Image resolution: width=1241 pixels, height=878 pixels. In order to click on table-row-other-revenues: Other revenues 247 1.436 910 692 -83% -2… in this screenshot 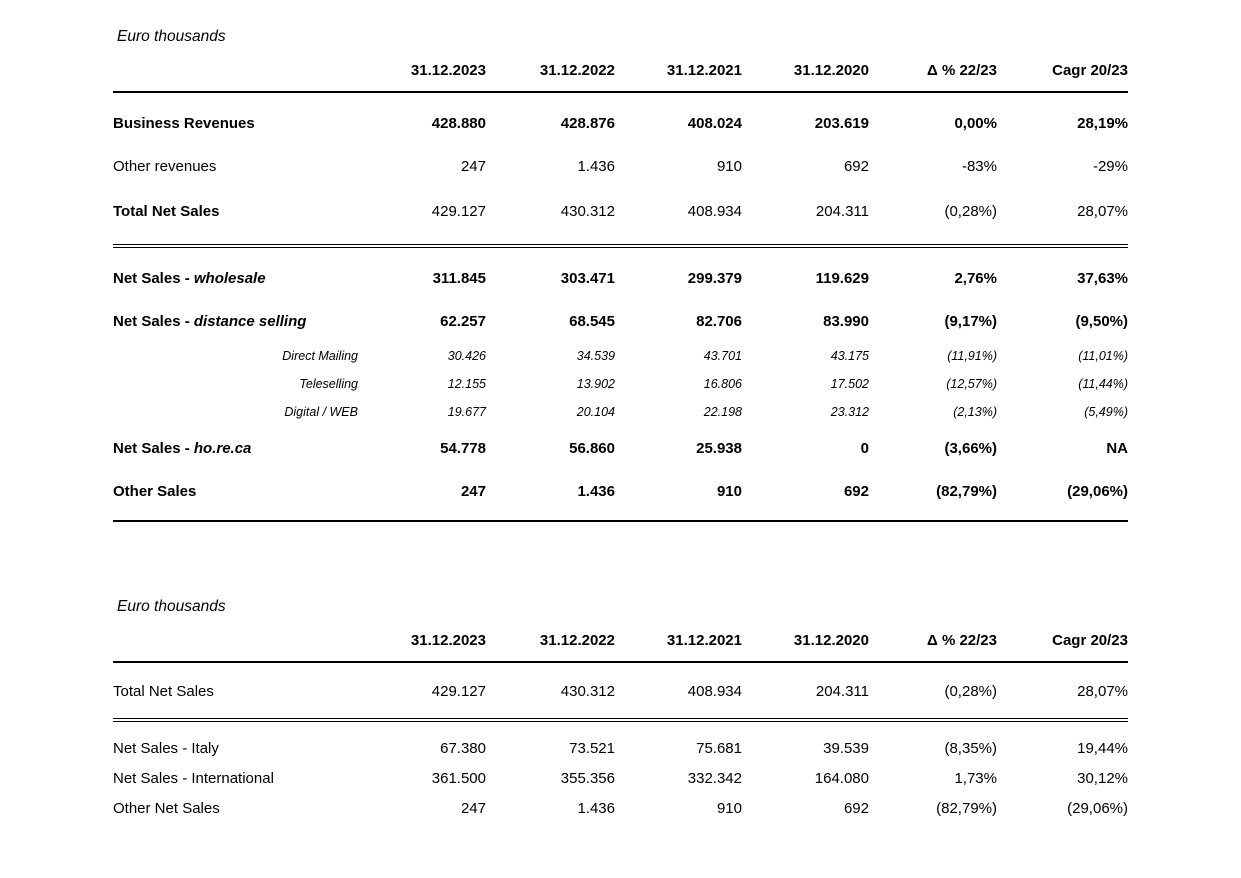, I will do `click(620, 165)`.